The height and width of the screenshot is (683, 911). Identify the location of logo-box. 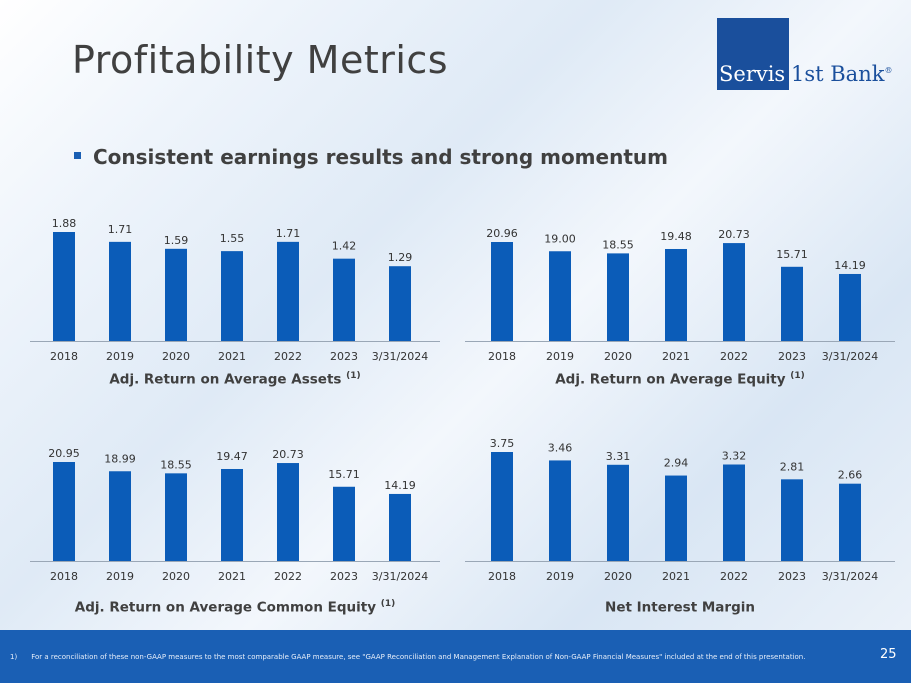
(753, 54).